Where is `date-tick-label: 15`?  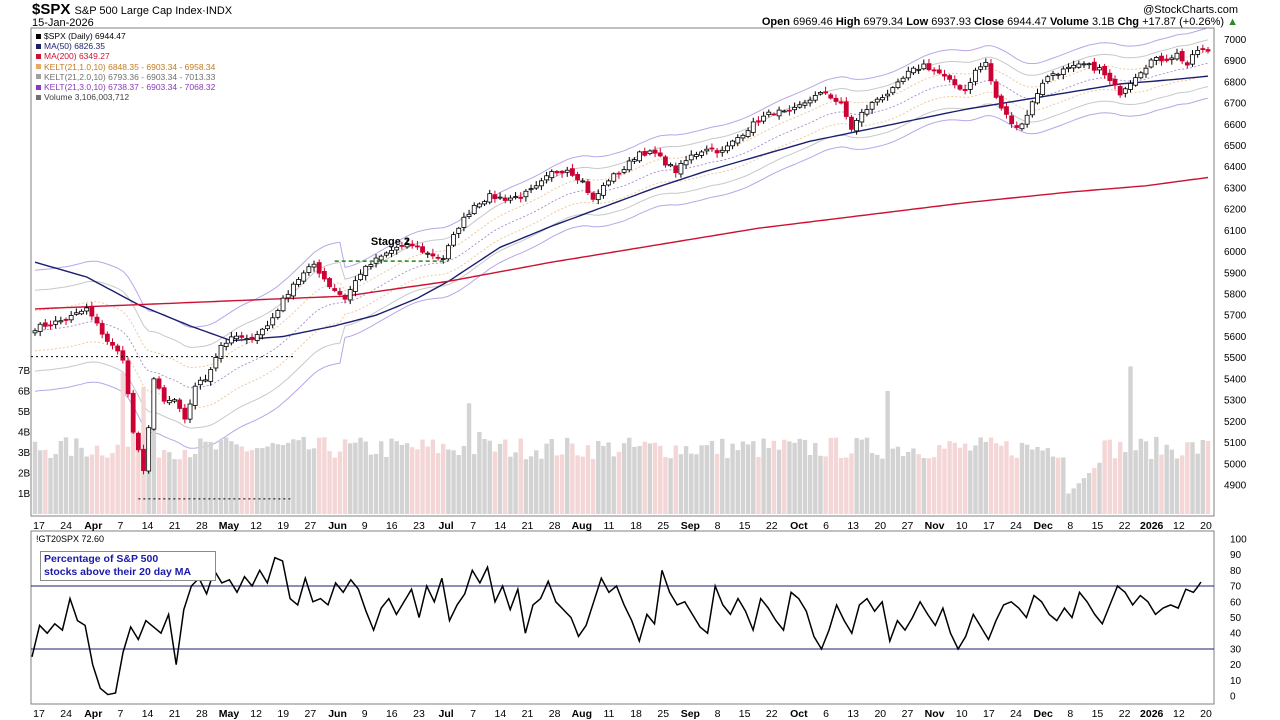
date-tick-label: 15 is located at coordinates (745, 526).